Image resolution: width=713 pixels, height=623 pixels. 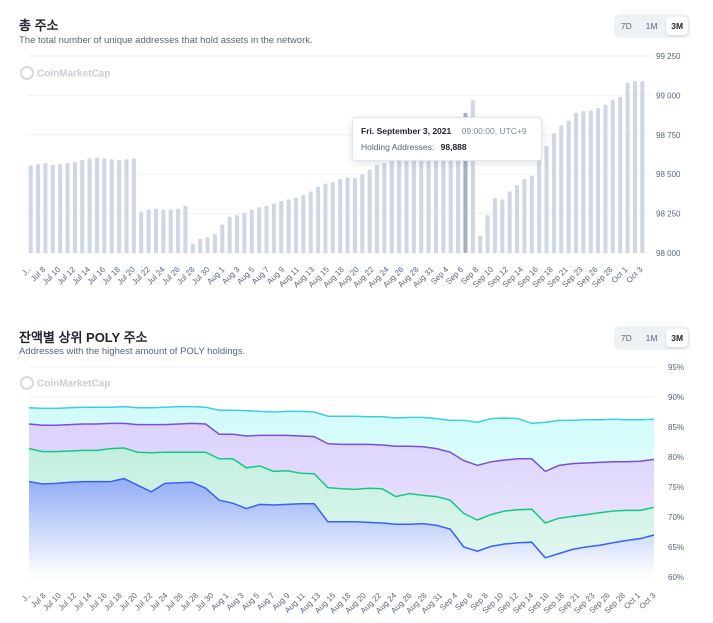 I want to click on chart1-range-tabs: 7D 1M 3M, so click(x=652, y=26).